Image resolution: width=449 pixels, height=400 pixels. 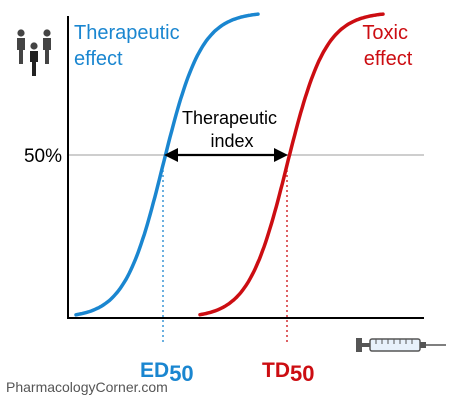 What do you see at coordinates (232, 129) in the screenshot?
I see `therapeutic-index-label: Therapeutic index` at bounding box center [232, 129].